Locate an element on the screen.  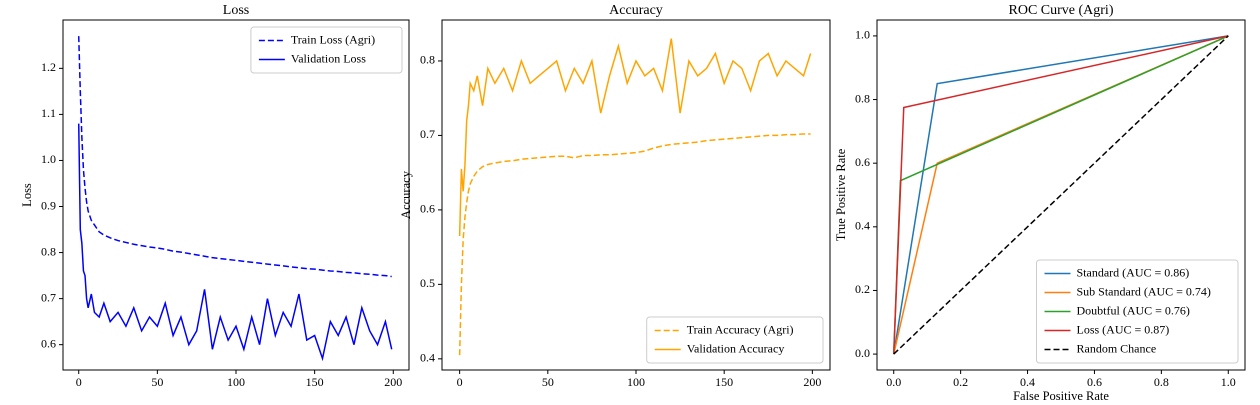
y-axis-label: Accuracy is located at coordinates (406, 194).